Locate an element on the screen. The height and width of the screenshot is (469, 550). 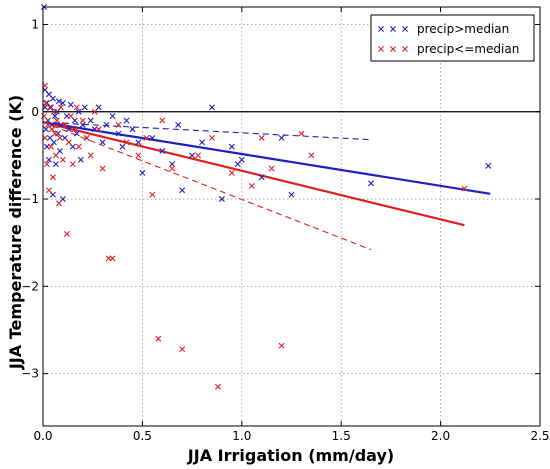
x-tick-label: 0.5 is located at coordinates (142, 436).